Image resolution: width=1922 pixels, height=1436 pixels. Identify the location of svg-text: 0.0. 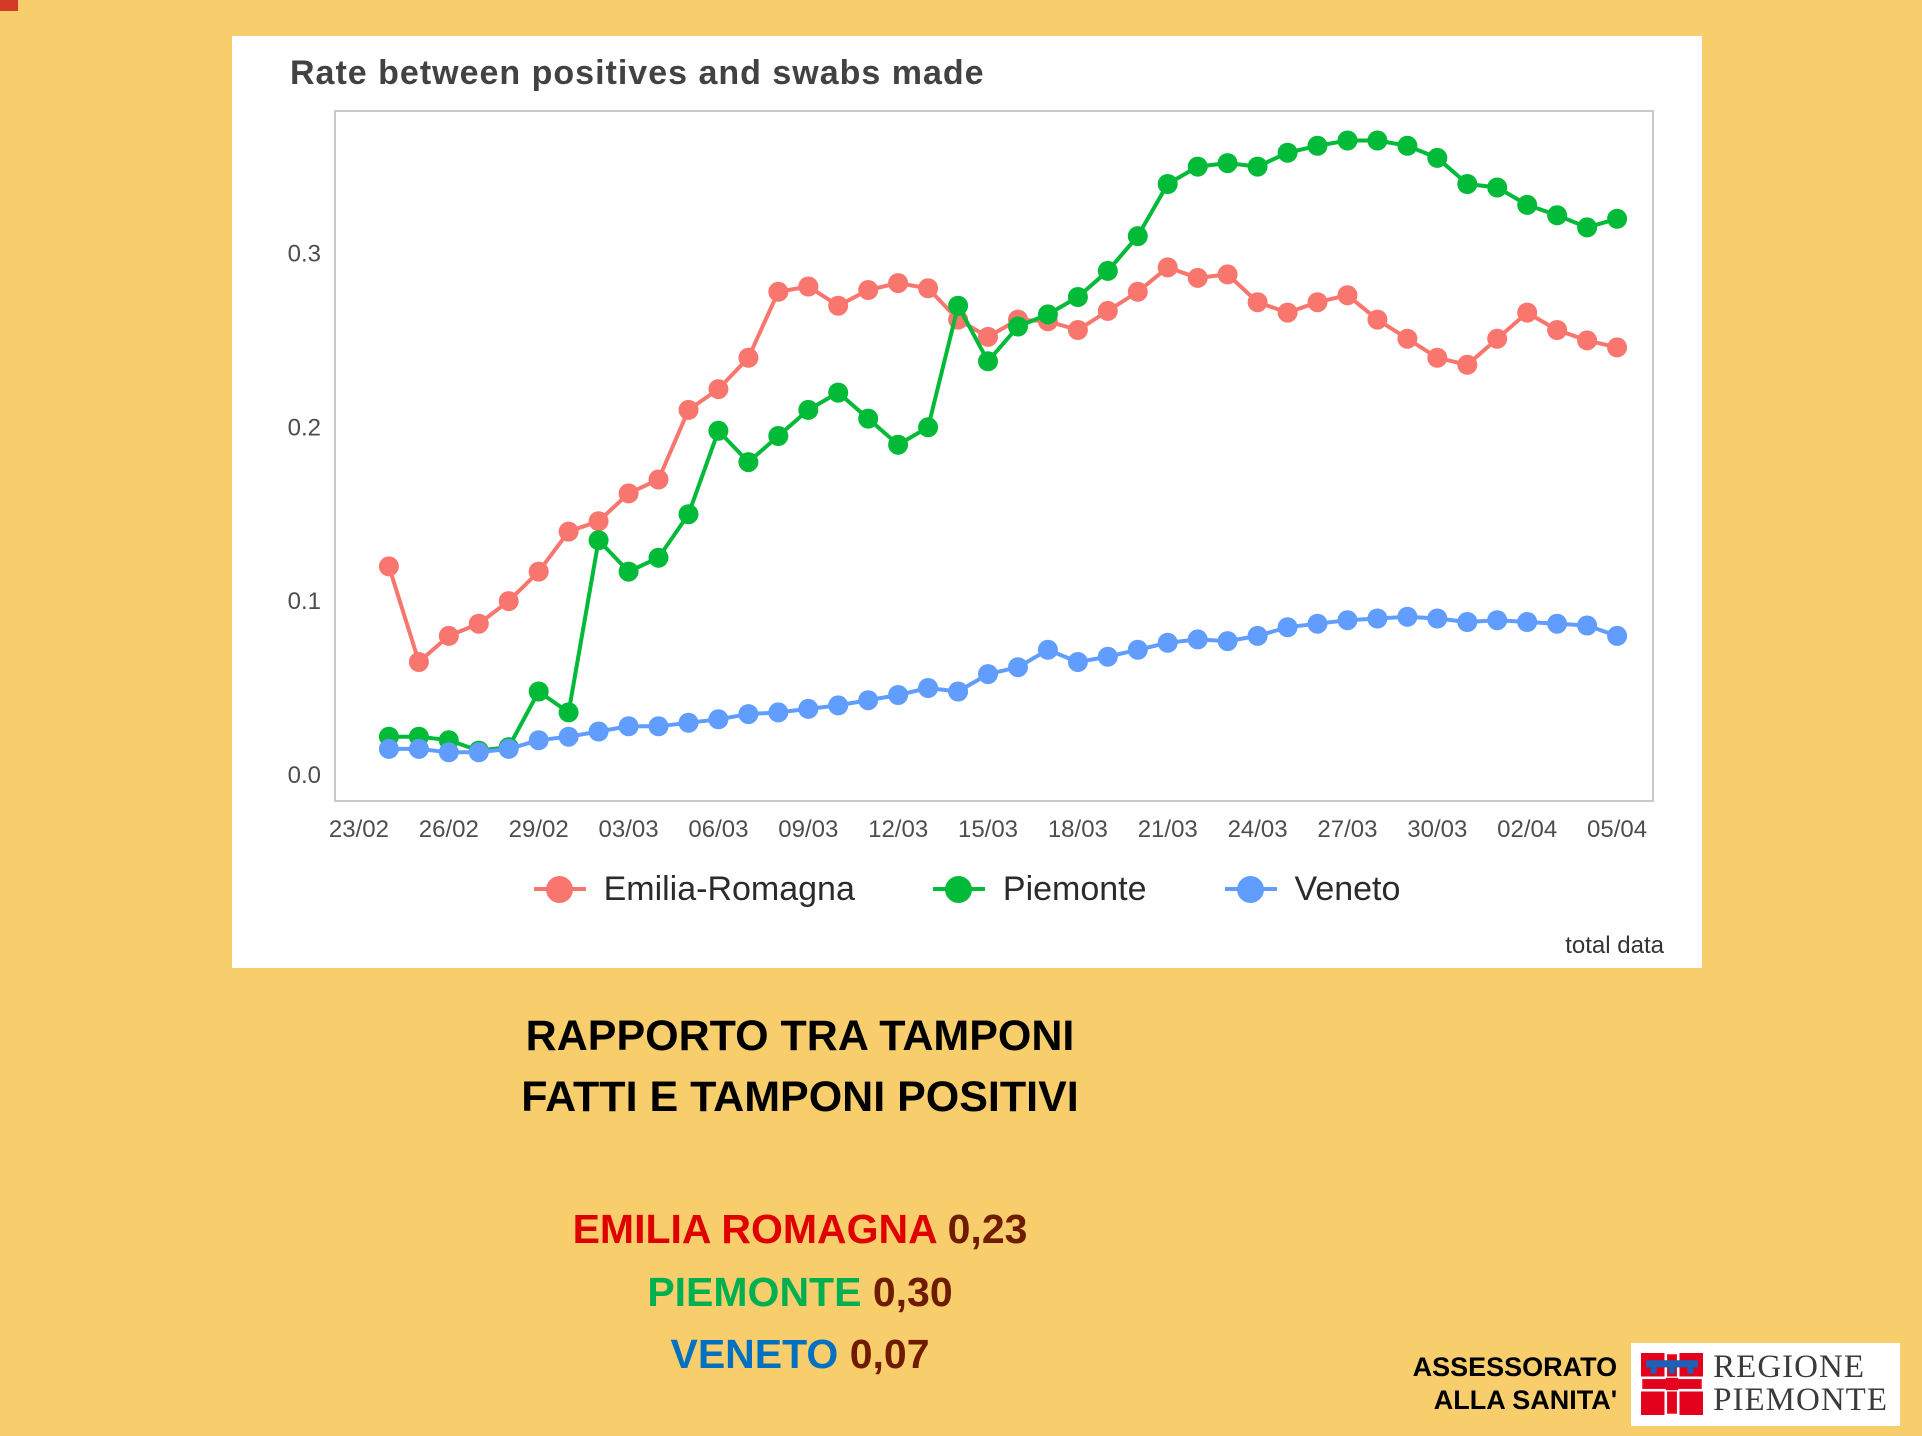
(304, 775).